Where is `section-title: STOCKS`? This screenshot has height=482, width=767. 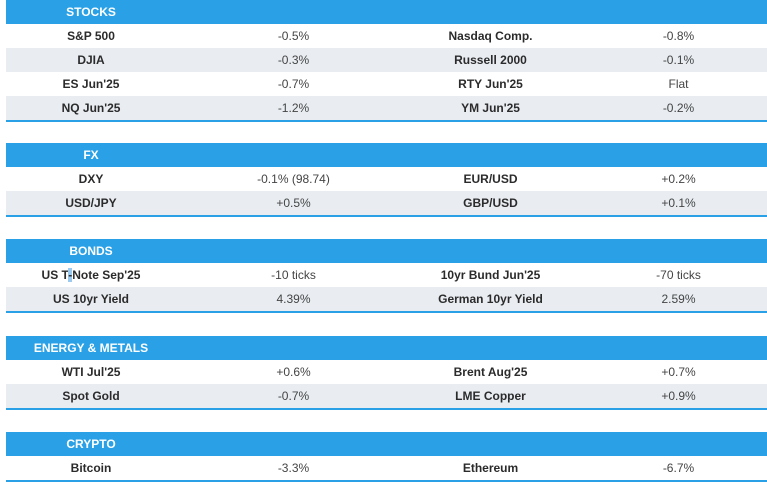 section-title: STOCKS is located at coordinates (91, 12).